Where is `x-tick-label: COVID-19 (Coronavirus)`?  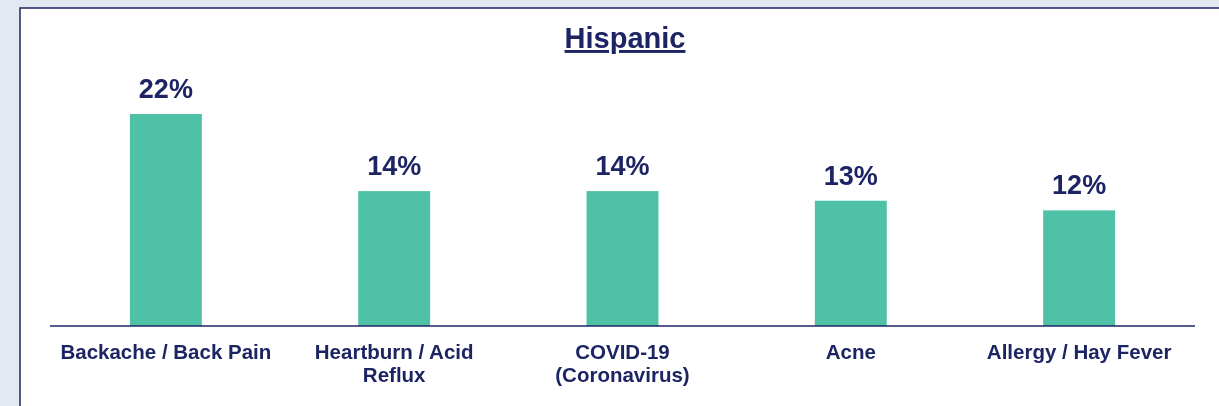
x-tick-label: COVID-19 (Coronavirus) is located at coordinates (622, 363).